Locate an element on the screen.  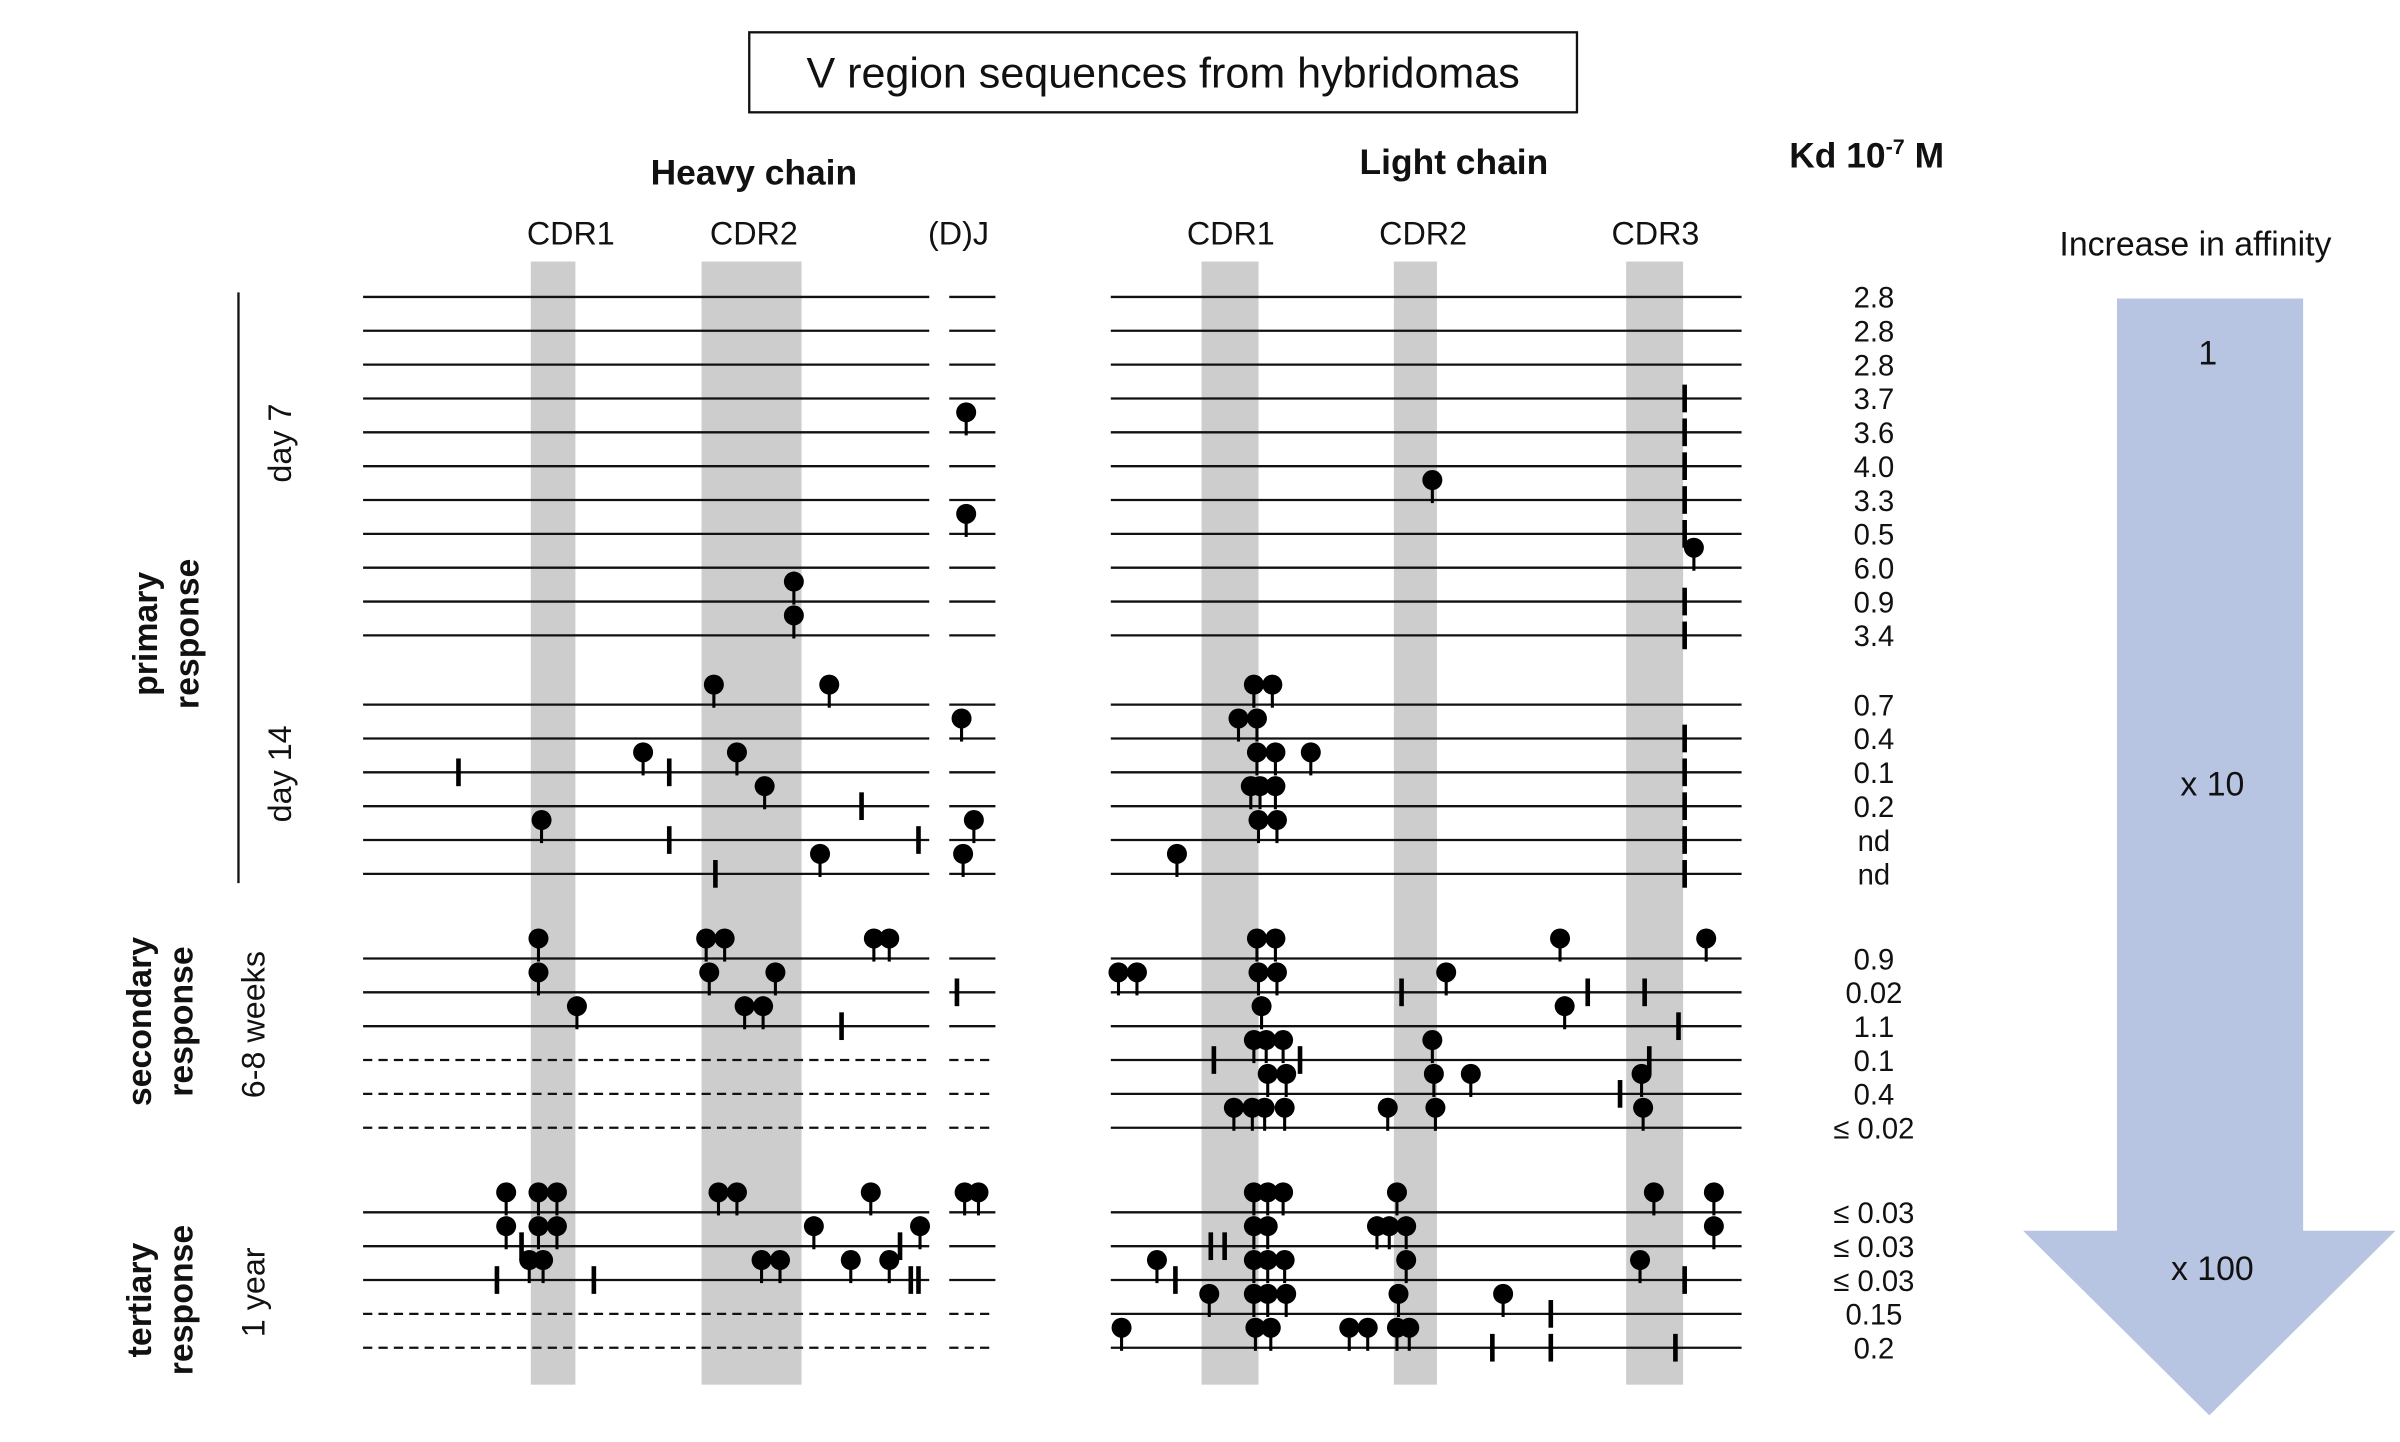
affinity-marker-100: x 100 is located at coordinates (2212, 1269).